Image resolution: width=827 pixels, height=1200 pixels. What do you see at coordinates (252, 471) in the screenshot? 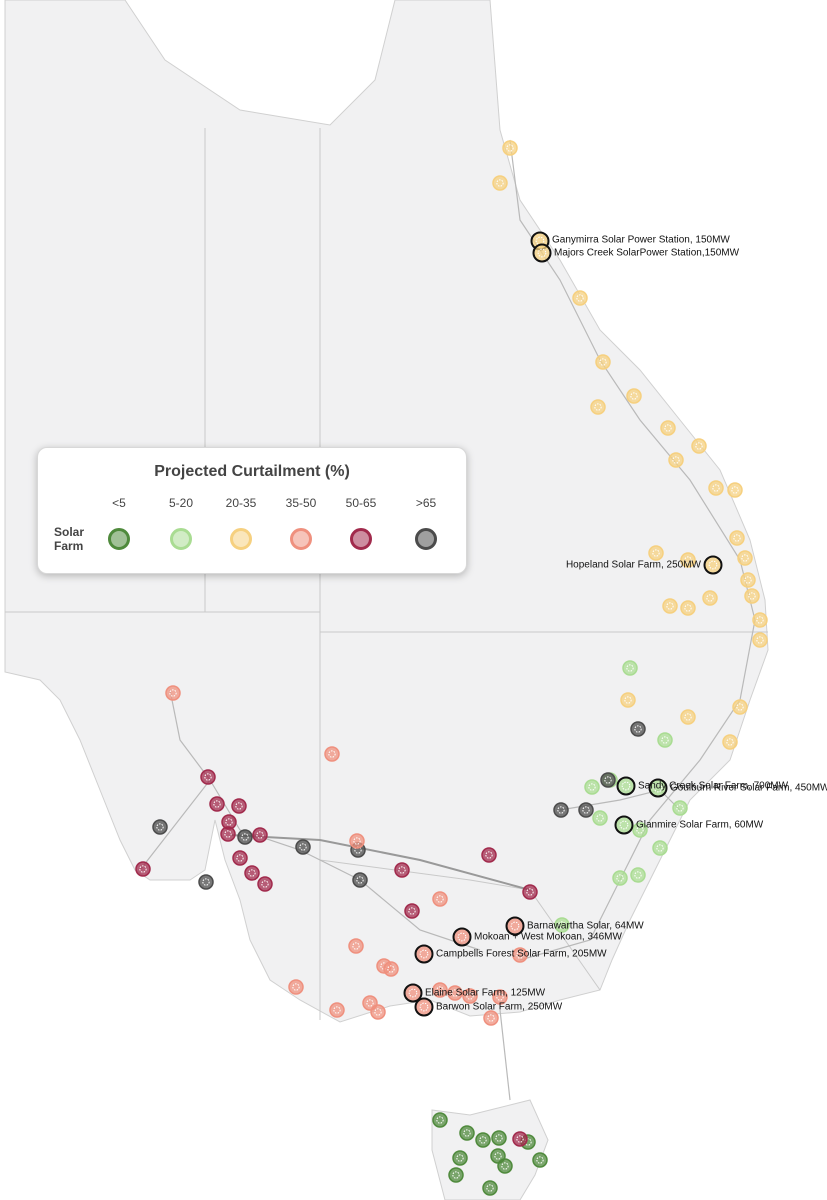
I see `legend-title: Projected Curtailment (%)` at bounding box center [252, 471].